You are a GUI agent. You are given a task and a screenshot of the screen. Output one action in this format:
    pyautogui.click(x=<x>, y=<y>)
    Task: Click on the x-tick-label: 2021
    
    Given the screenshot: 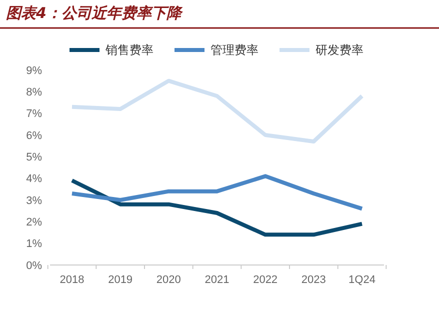 What is the action you would take?
    pyautogui.click(x=217, y=280)
    